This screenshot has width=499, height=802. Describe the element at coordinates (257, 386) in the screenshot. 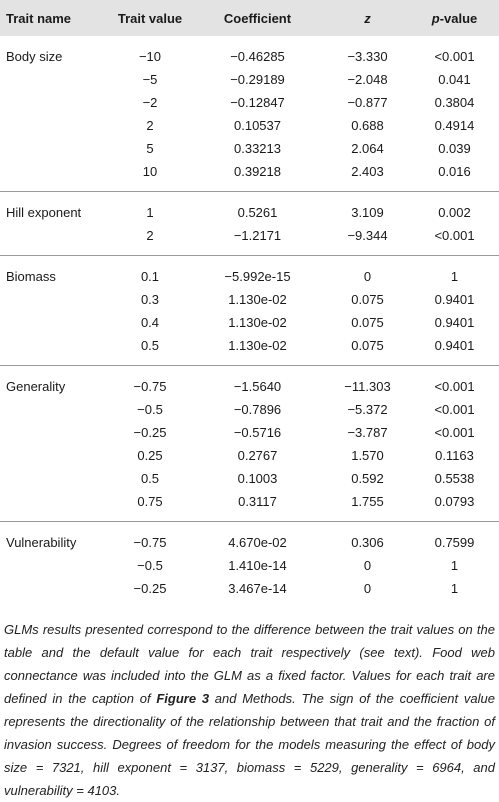

I see `table-cell: −1.5640` at that location.